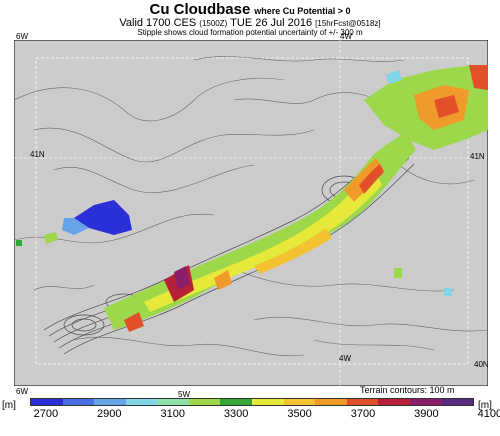 The width and height of the screenshot is (500, 436). Describe the element at coordinates (271, 23) in the screenshot. I see `valid-date: TUE 26 Jul 2016` at that location.